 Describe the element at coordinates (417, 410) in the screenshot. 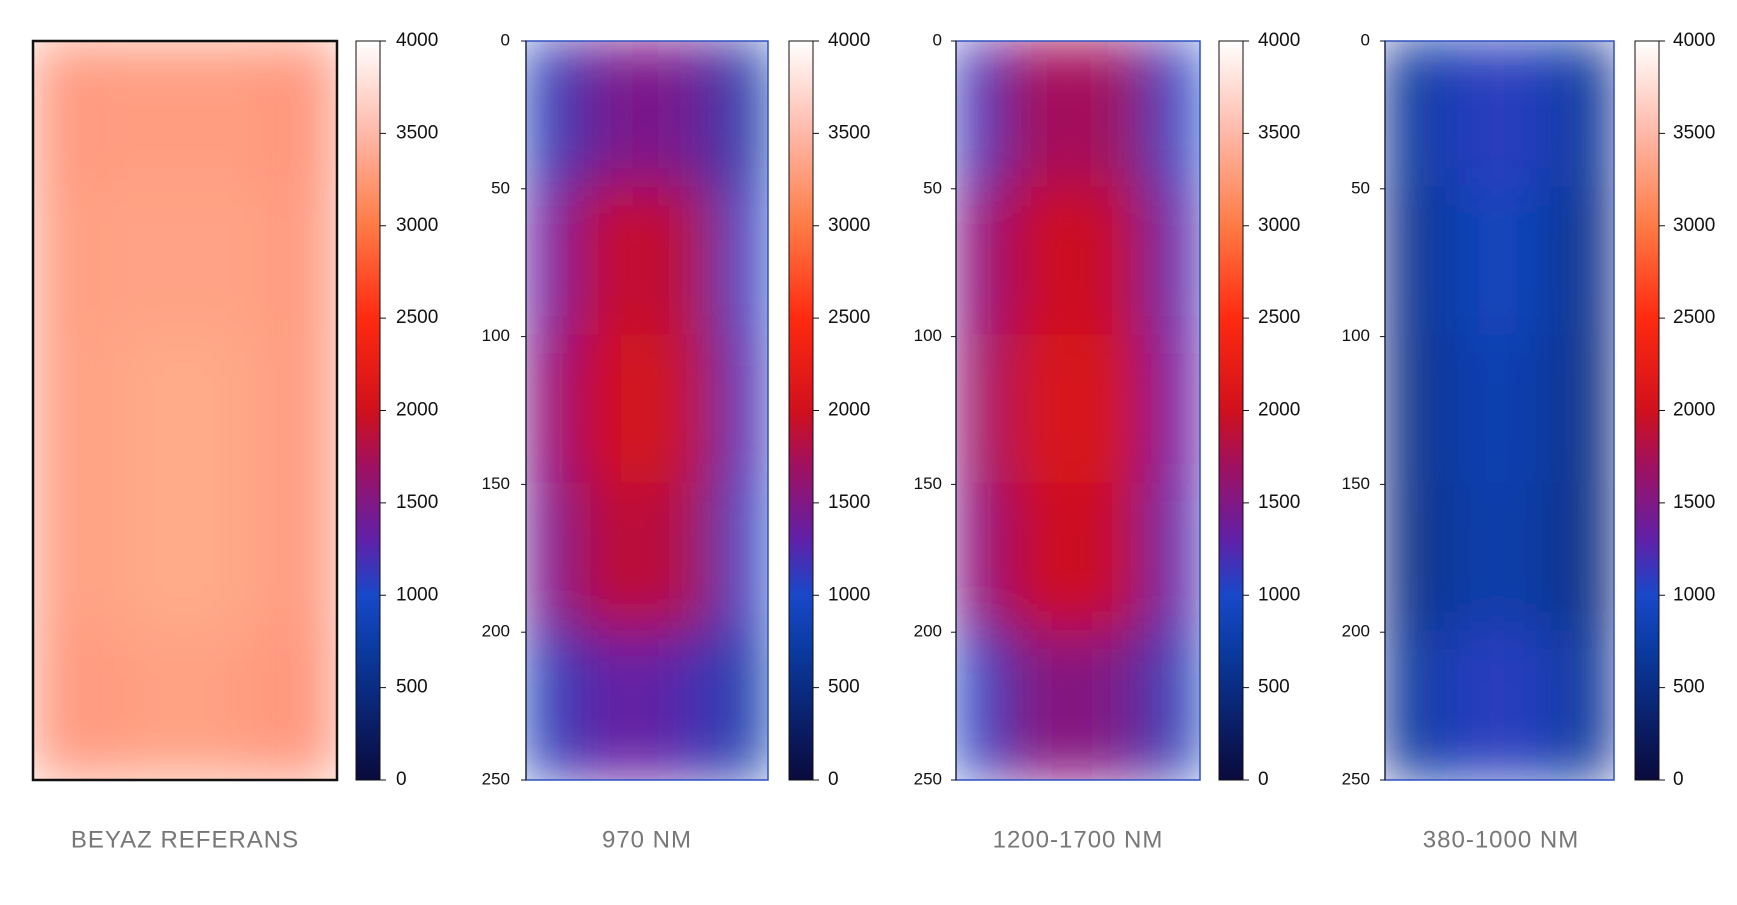

I see `colorbar-tick-label: 2000` at that location.